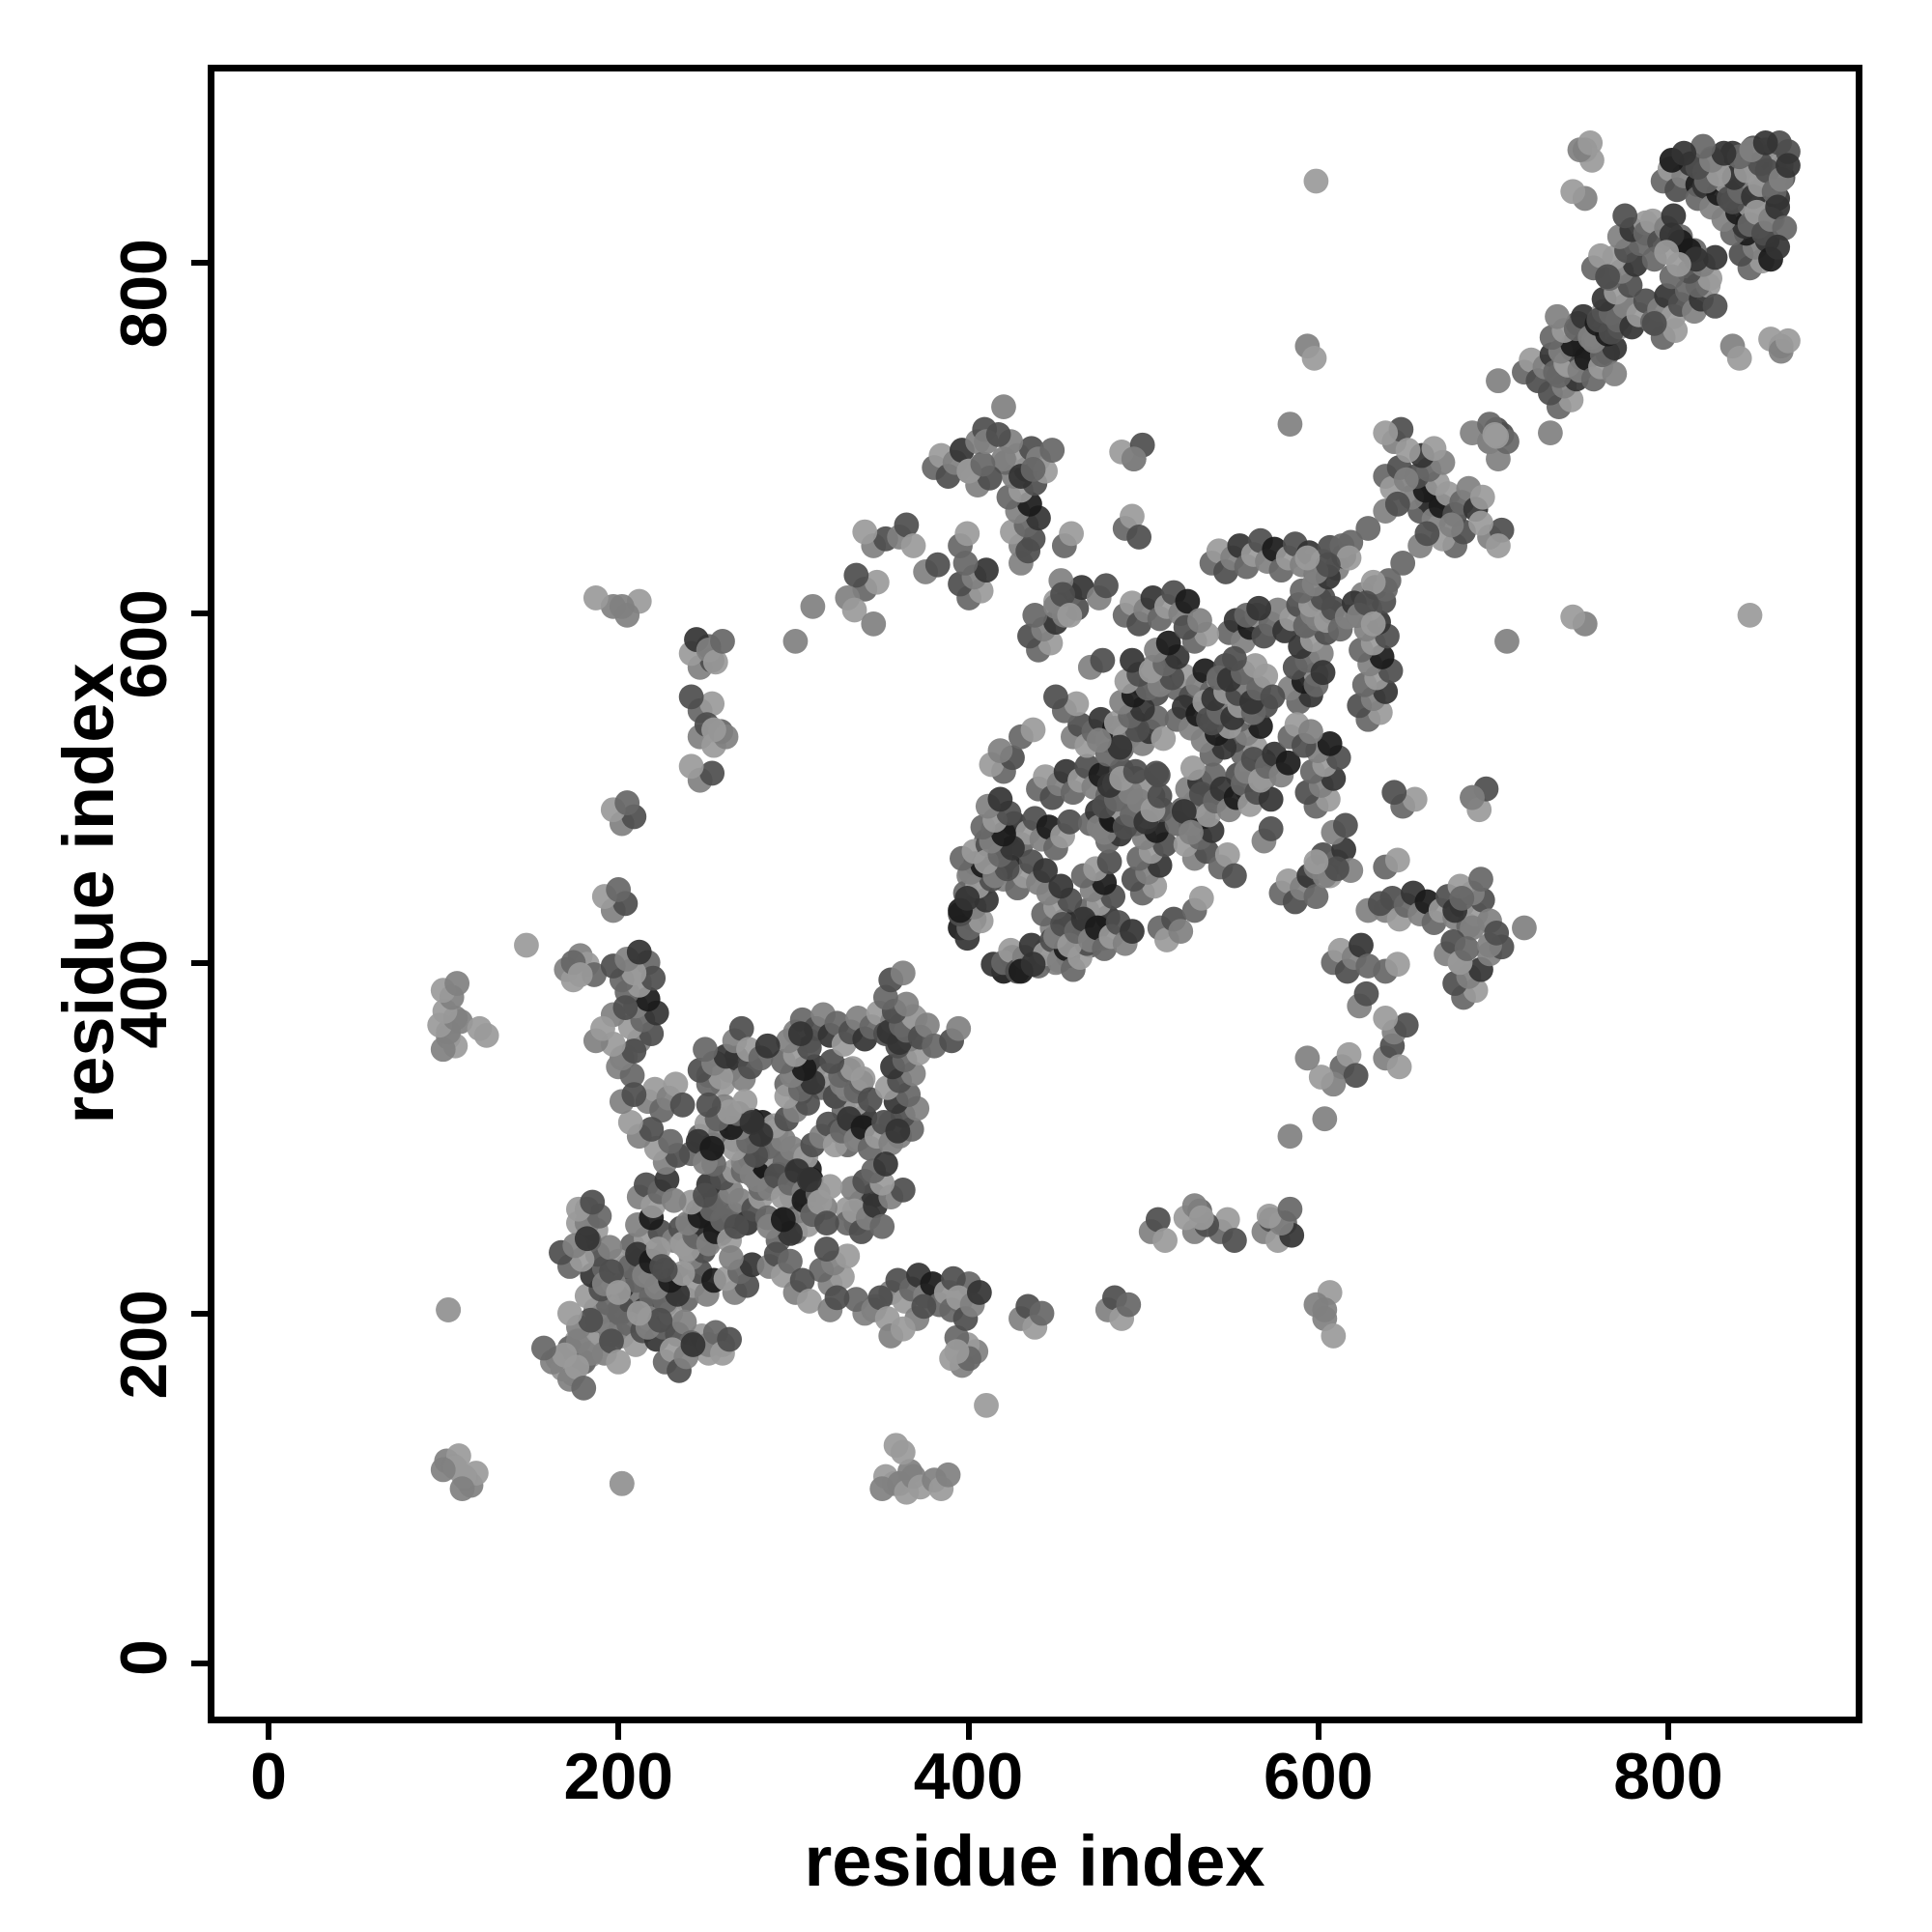  What do you see at coordinates (144, 1657) in the screenshot?
I see `y-tick-label-0: 0` at bounding box center [144, 1657].